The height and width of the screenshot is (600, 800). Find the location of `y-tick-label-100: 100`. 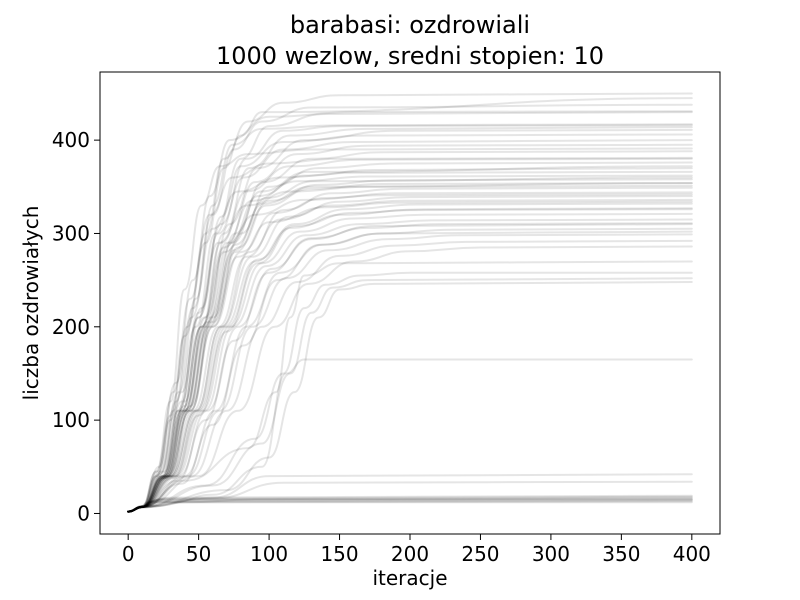

y-tick-label-100: 100 is located at coordinates (71, 420).